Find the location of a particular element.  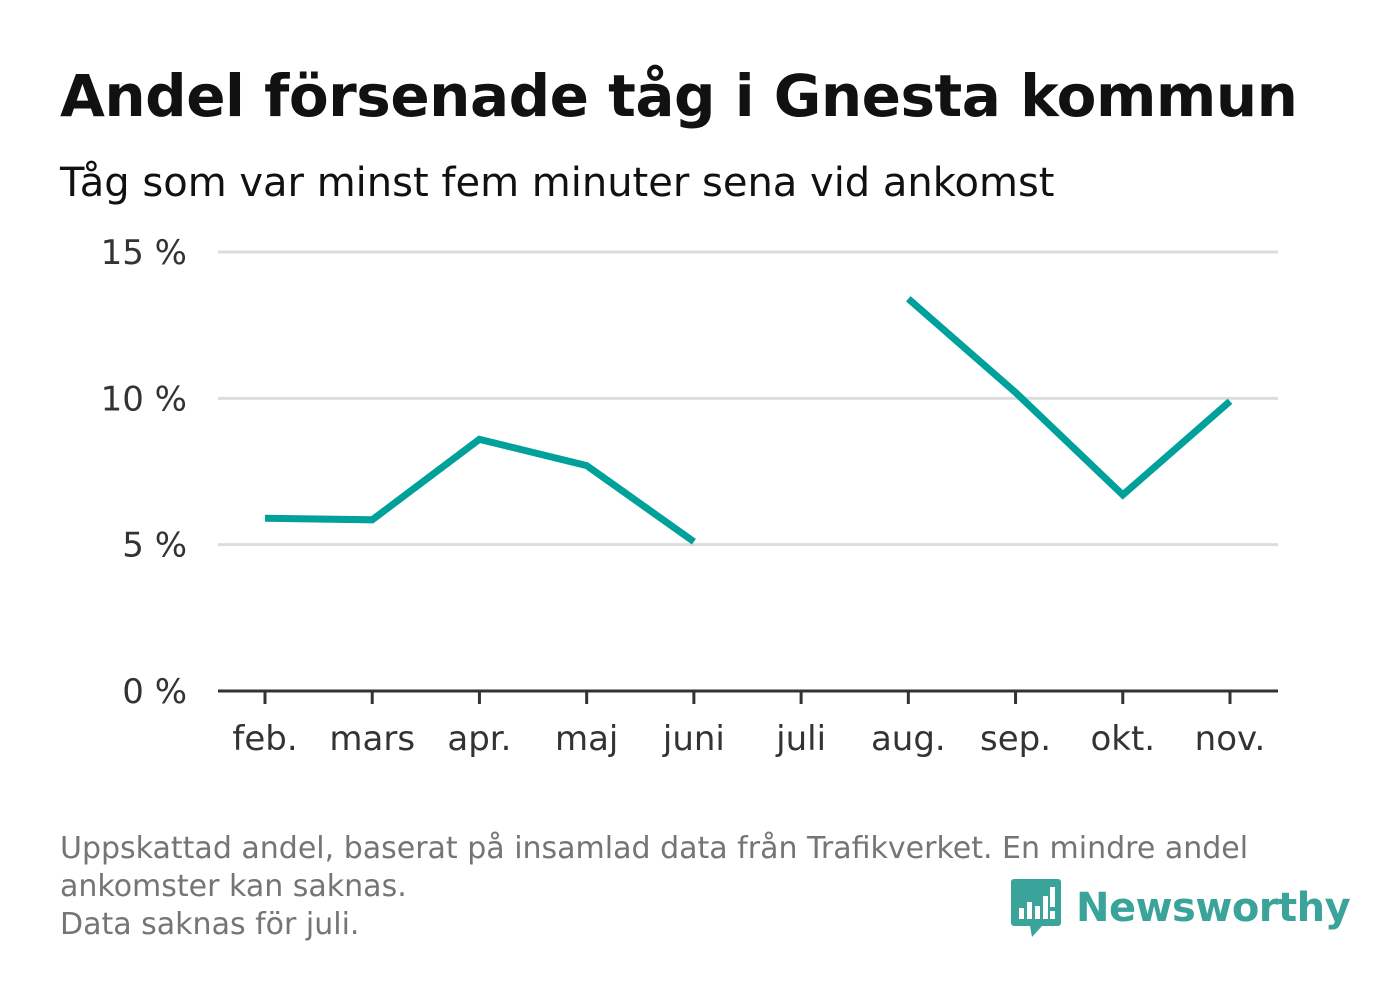

footnote-line: ankomster kan saknas. is located at coordinates (233, 886).